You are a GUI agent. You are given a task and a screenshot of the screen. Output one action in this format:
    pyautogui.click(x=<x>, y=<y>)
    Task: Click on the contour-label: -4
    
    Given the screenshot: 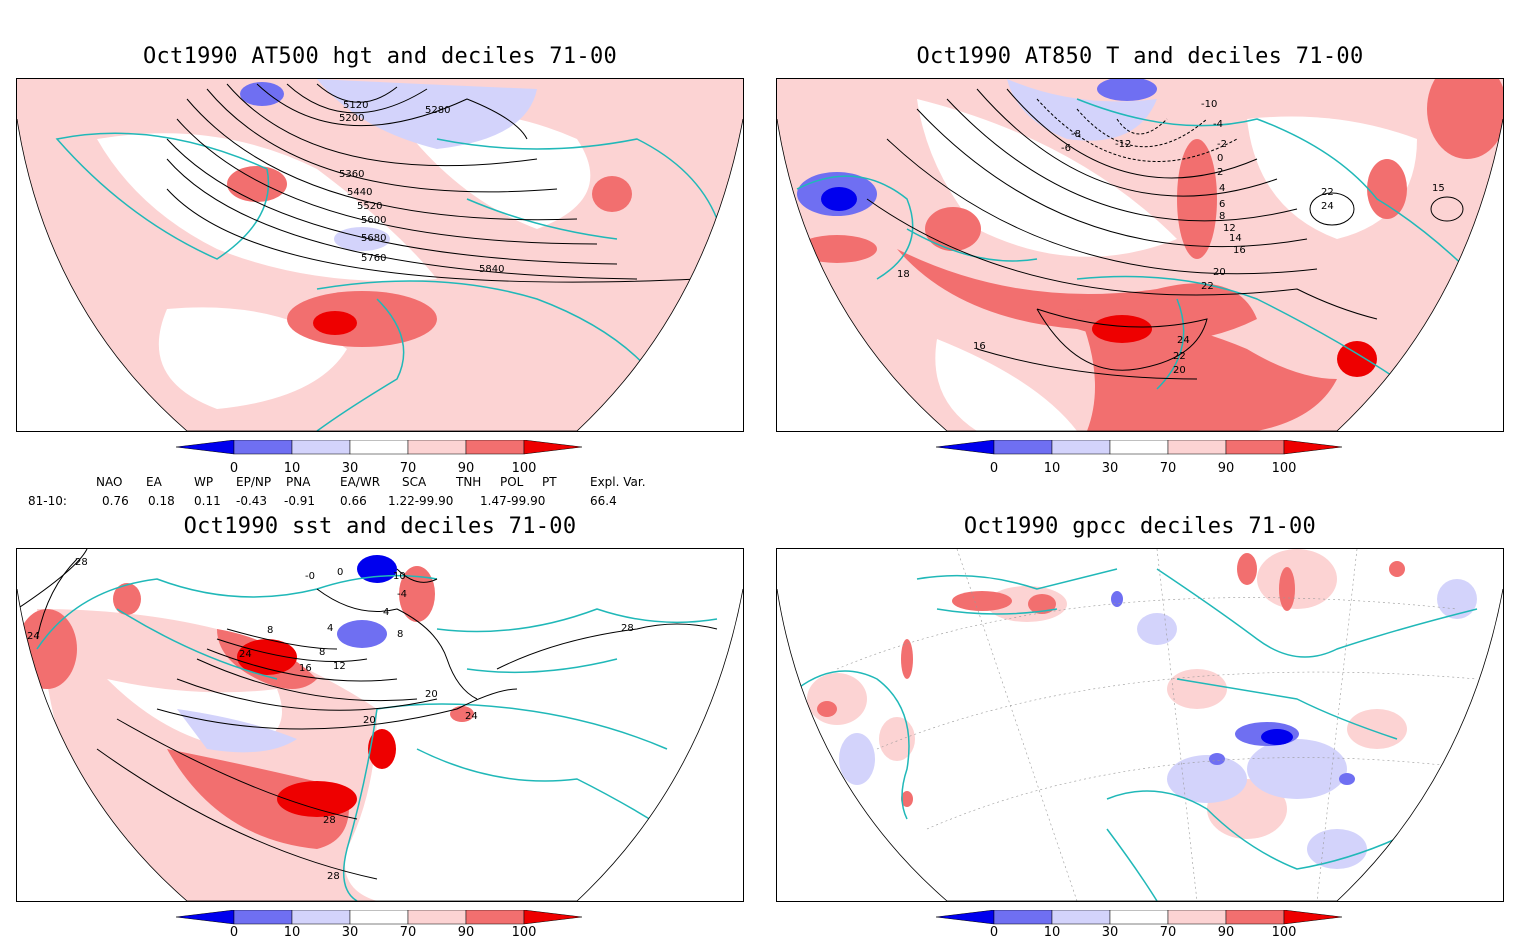 What is the action you would take?
    pyautogui.click(x=1218, y=124)
    